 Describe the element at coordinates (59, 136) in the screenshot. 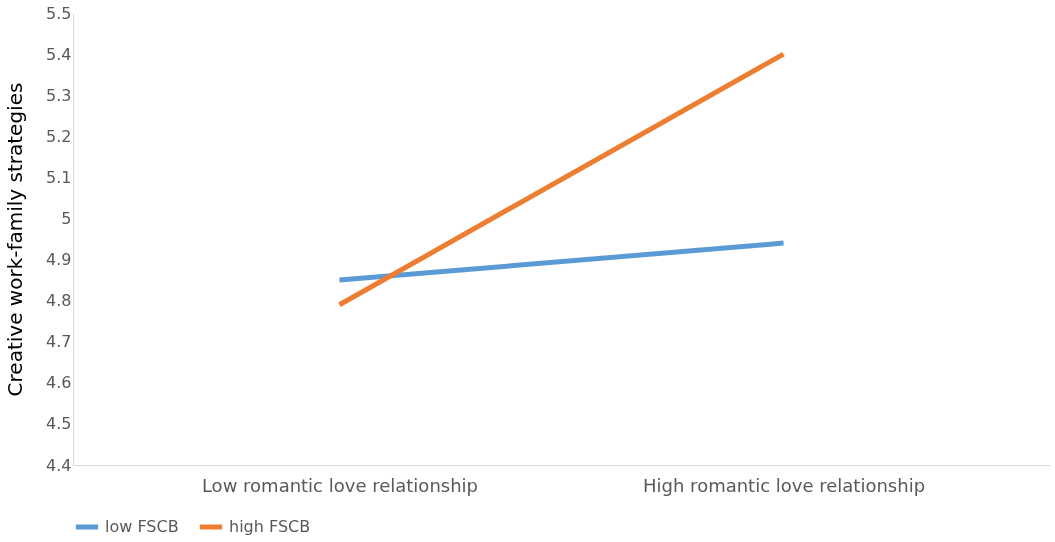

I see `y-tick-label: 5.2` at that location.